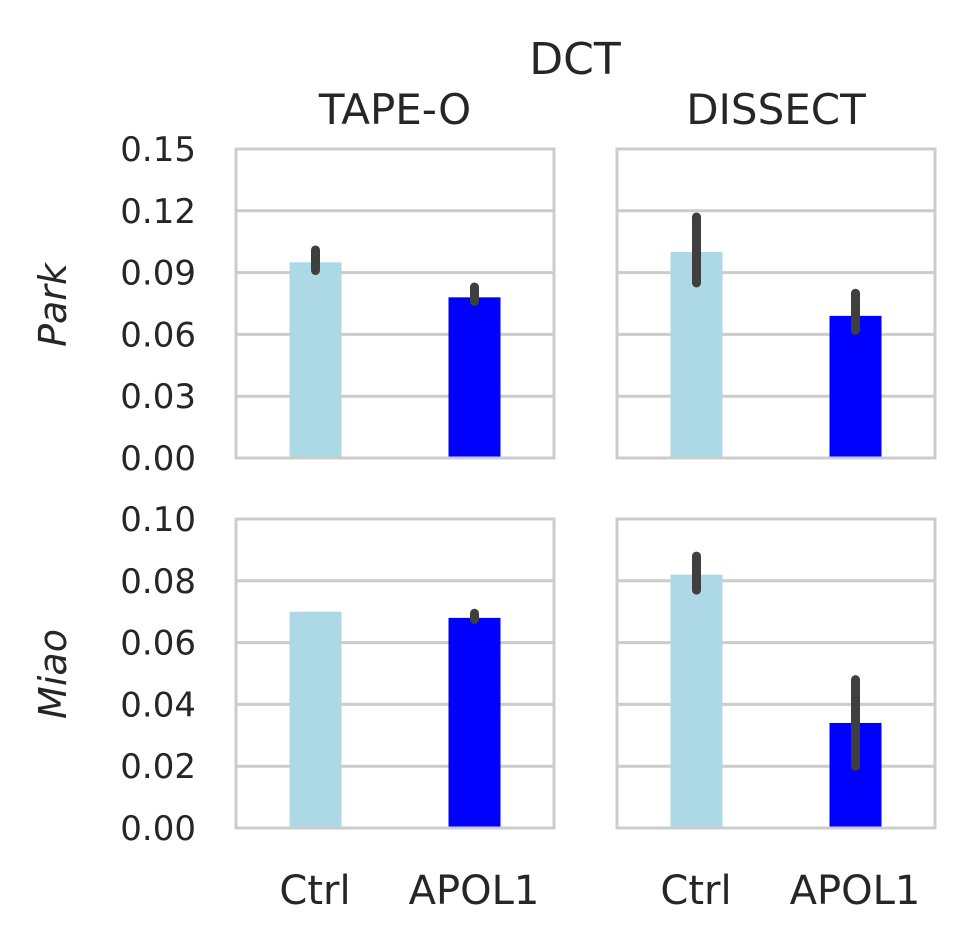 This screenshot has width=969, height=948. Describe the element at coordinates (53, 674) in the screenshot. I see `row-label-miao: Miao` at that location.